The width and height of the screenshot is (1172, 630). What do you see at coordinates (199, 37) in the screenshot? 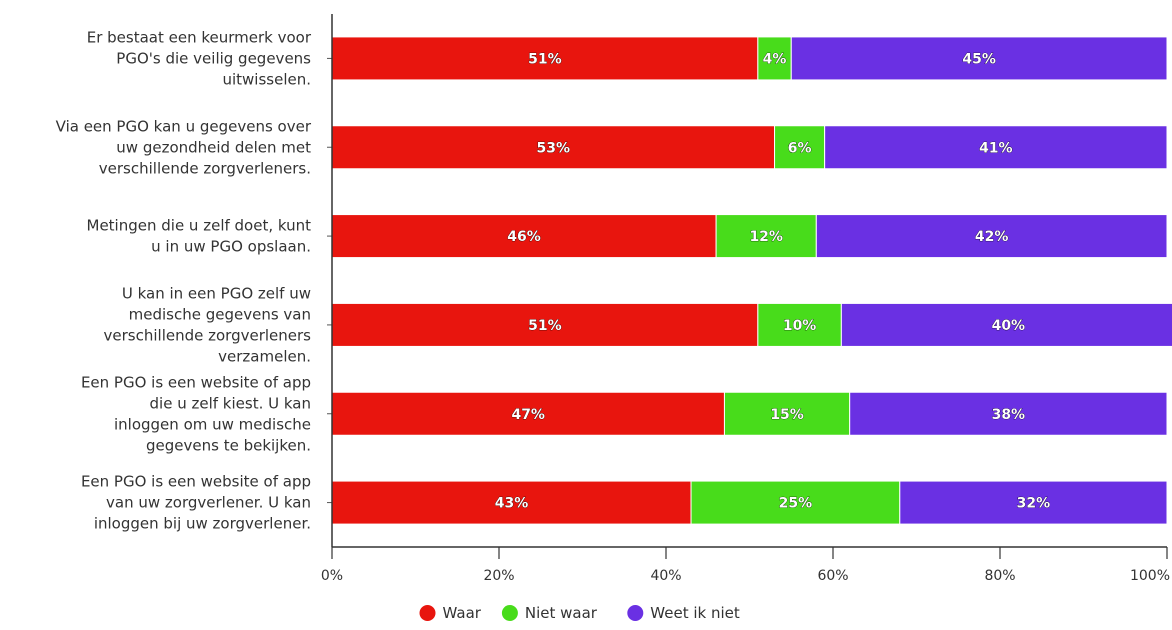
I see `category-label-line: Er bestaat een keurmerk voor` at bounding box center [199, 37].